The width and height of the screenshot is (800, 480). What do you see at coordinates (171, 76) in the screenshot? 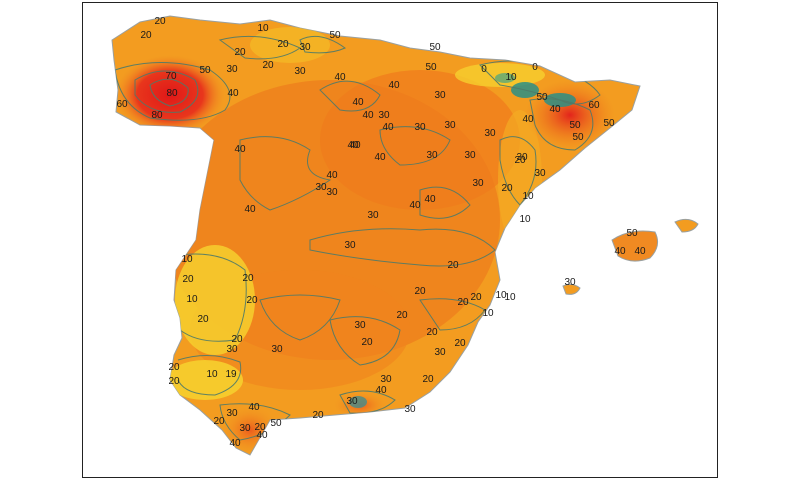
I see `contour-label: 70` at bounding box center [171, 76].